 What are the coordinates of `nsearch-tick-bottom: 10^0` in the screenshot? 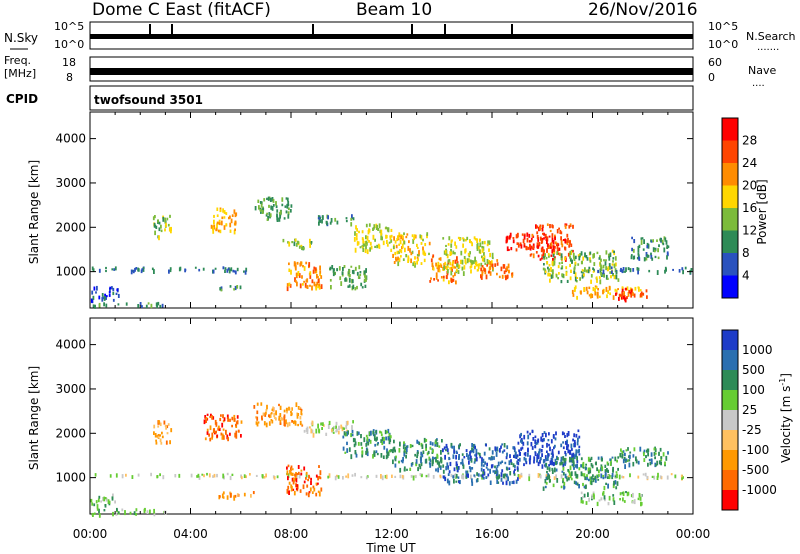 It's located at (723, 44).